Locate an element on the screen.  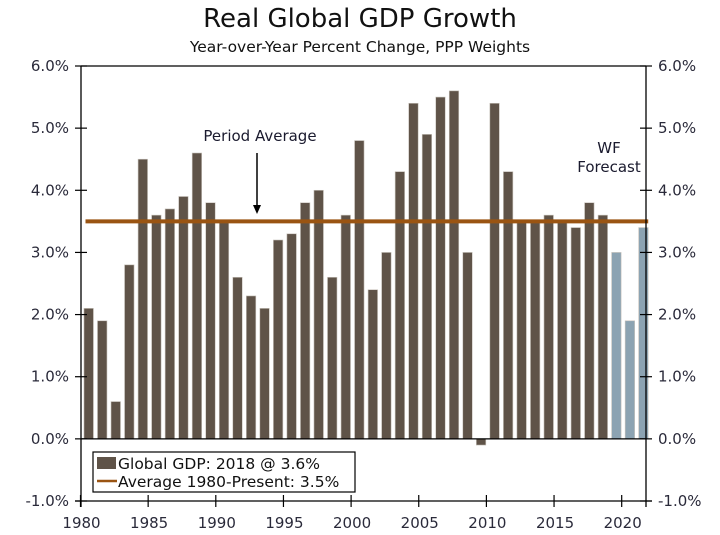
chart-title: Real Global GDP Growth is located at coordinates (360, 19).